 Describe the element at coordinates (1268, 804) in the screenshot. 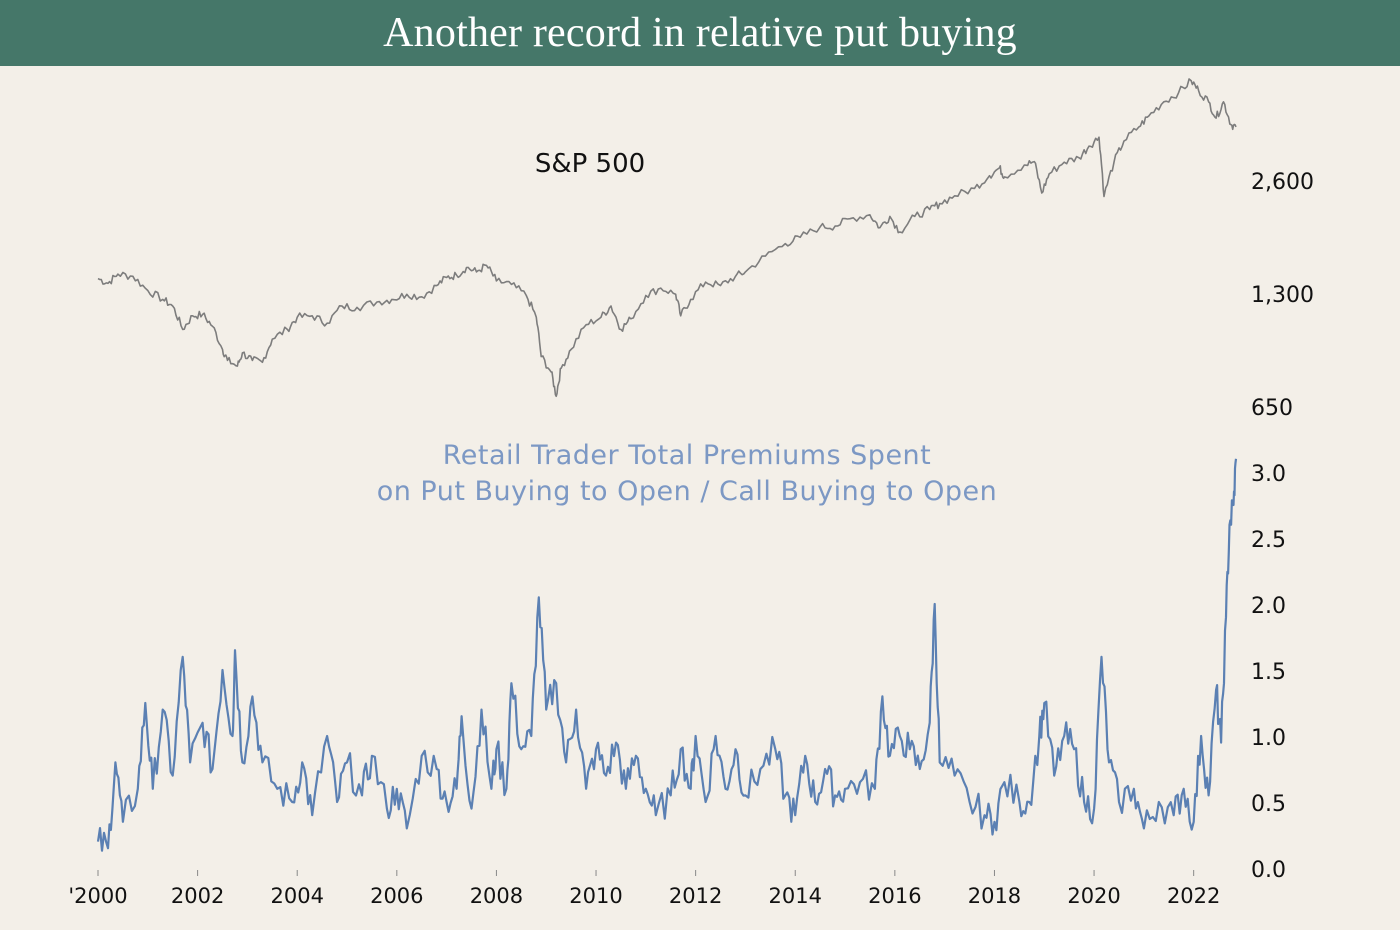

I see `ratio-y-tick-label: 0.5` at that location.